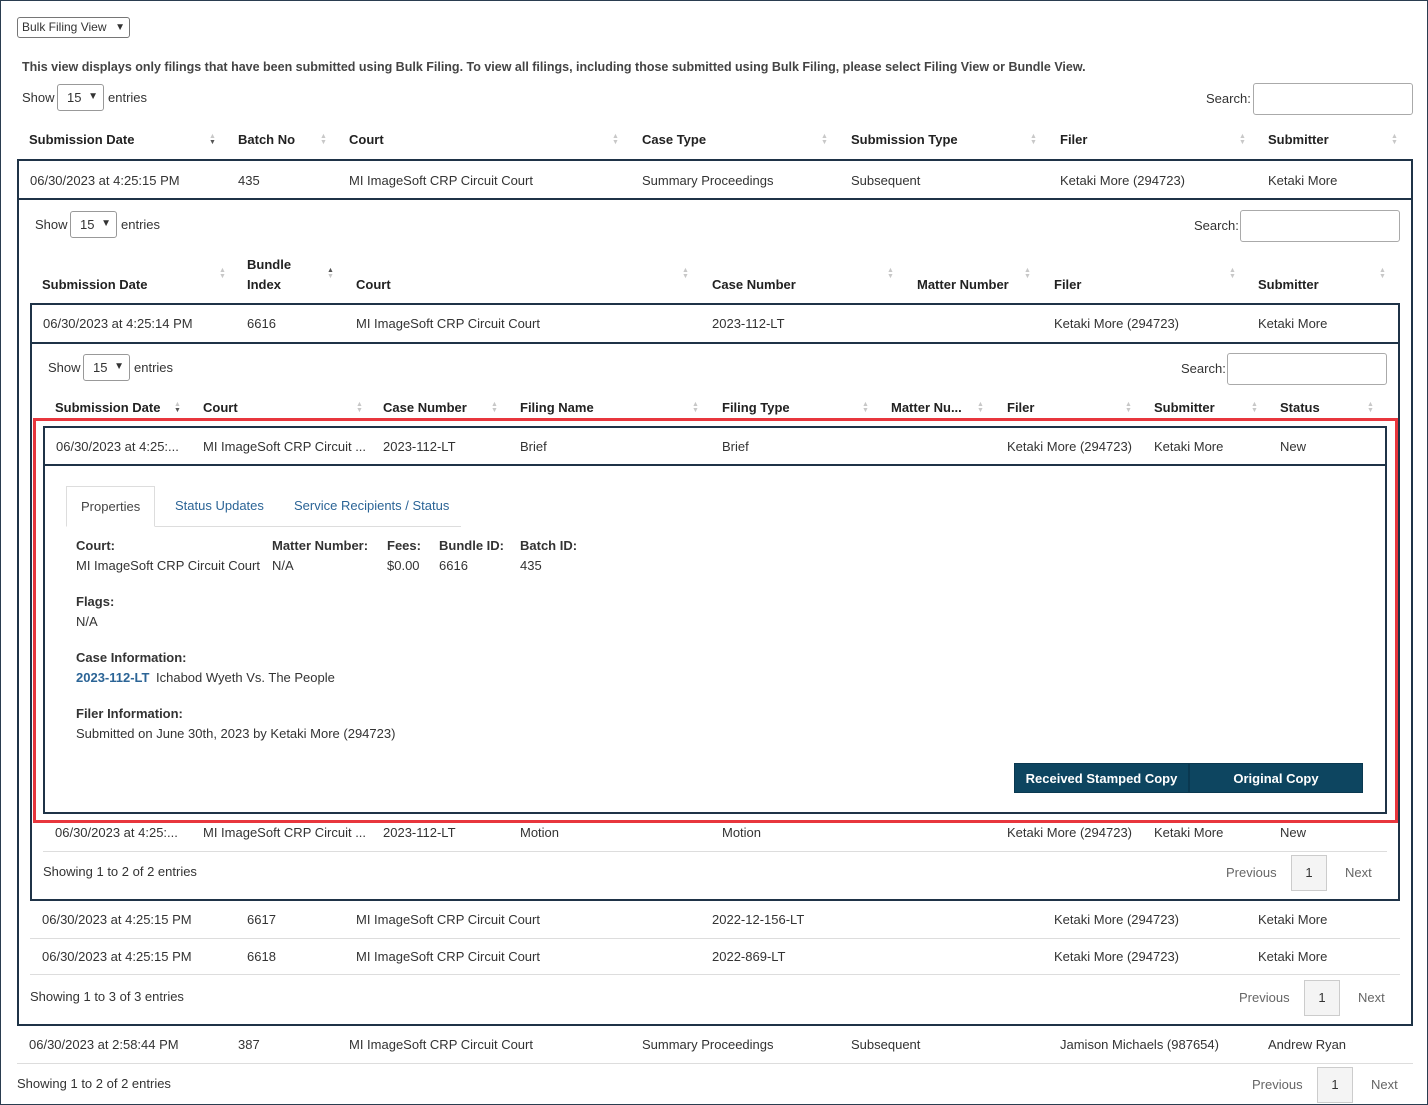 This screenshot has height=1105, width=1428. What do you see at coordinates (131, 657) in the screenshot?
I see `case-info-label: Case Information:` at bounding box center [131, 657].